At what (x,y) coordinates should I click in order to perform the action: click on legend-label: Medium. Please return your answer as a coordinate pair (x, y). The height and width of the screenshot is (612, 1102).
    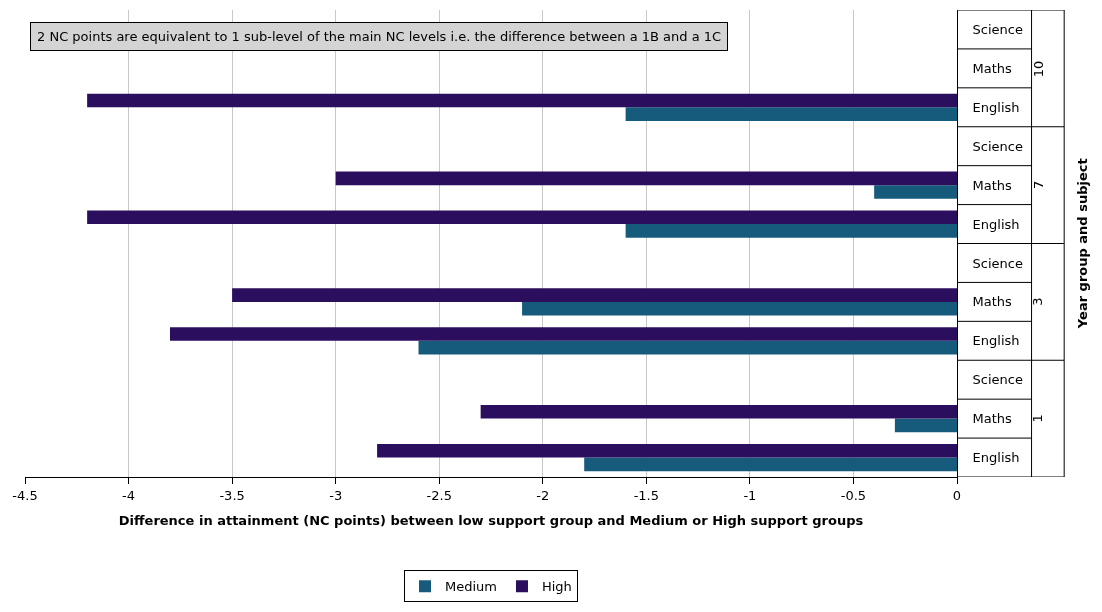
    Looking at the image, I should click on (471, 587).